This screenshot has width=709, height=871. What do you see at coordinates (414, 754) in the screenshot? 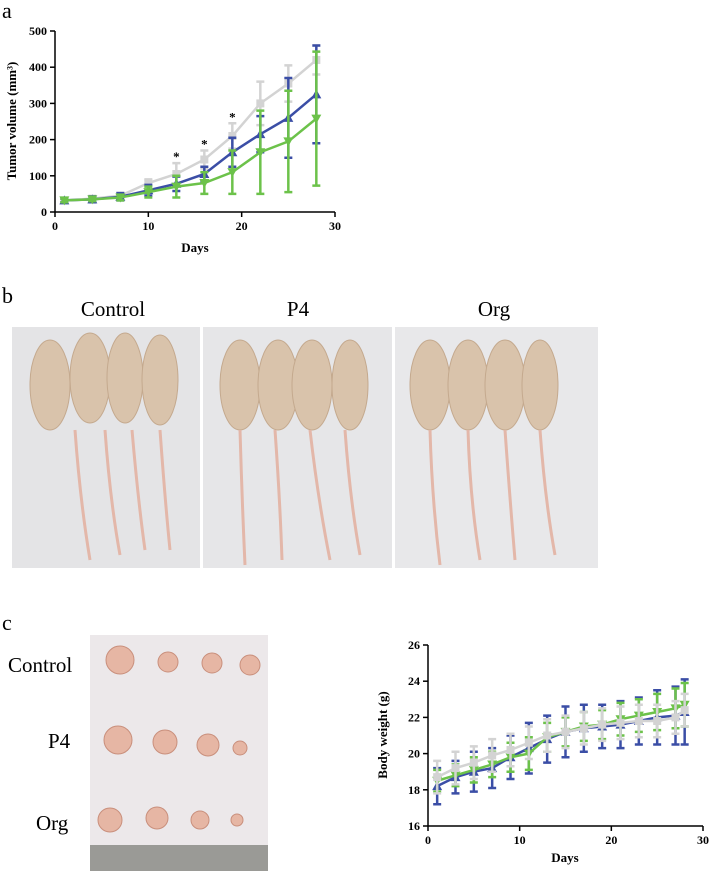
I see `y-tick-label: 20` at bounding box center [414, 754].